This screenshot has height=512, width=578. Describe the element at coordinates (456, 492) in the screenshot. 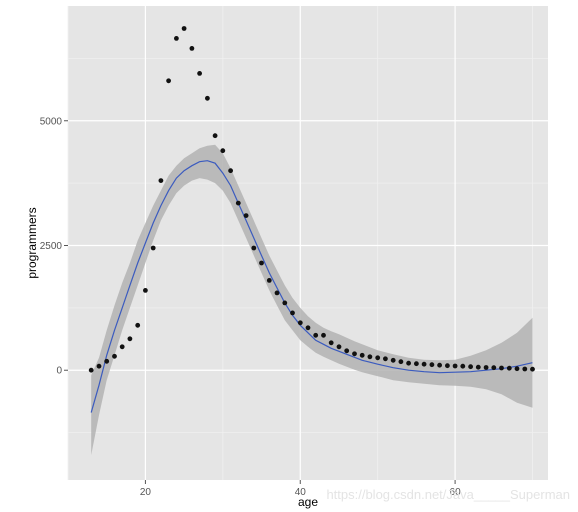

I see `x-tick-label: 60` at that location.